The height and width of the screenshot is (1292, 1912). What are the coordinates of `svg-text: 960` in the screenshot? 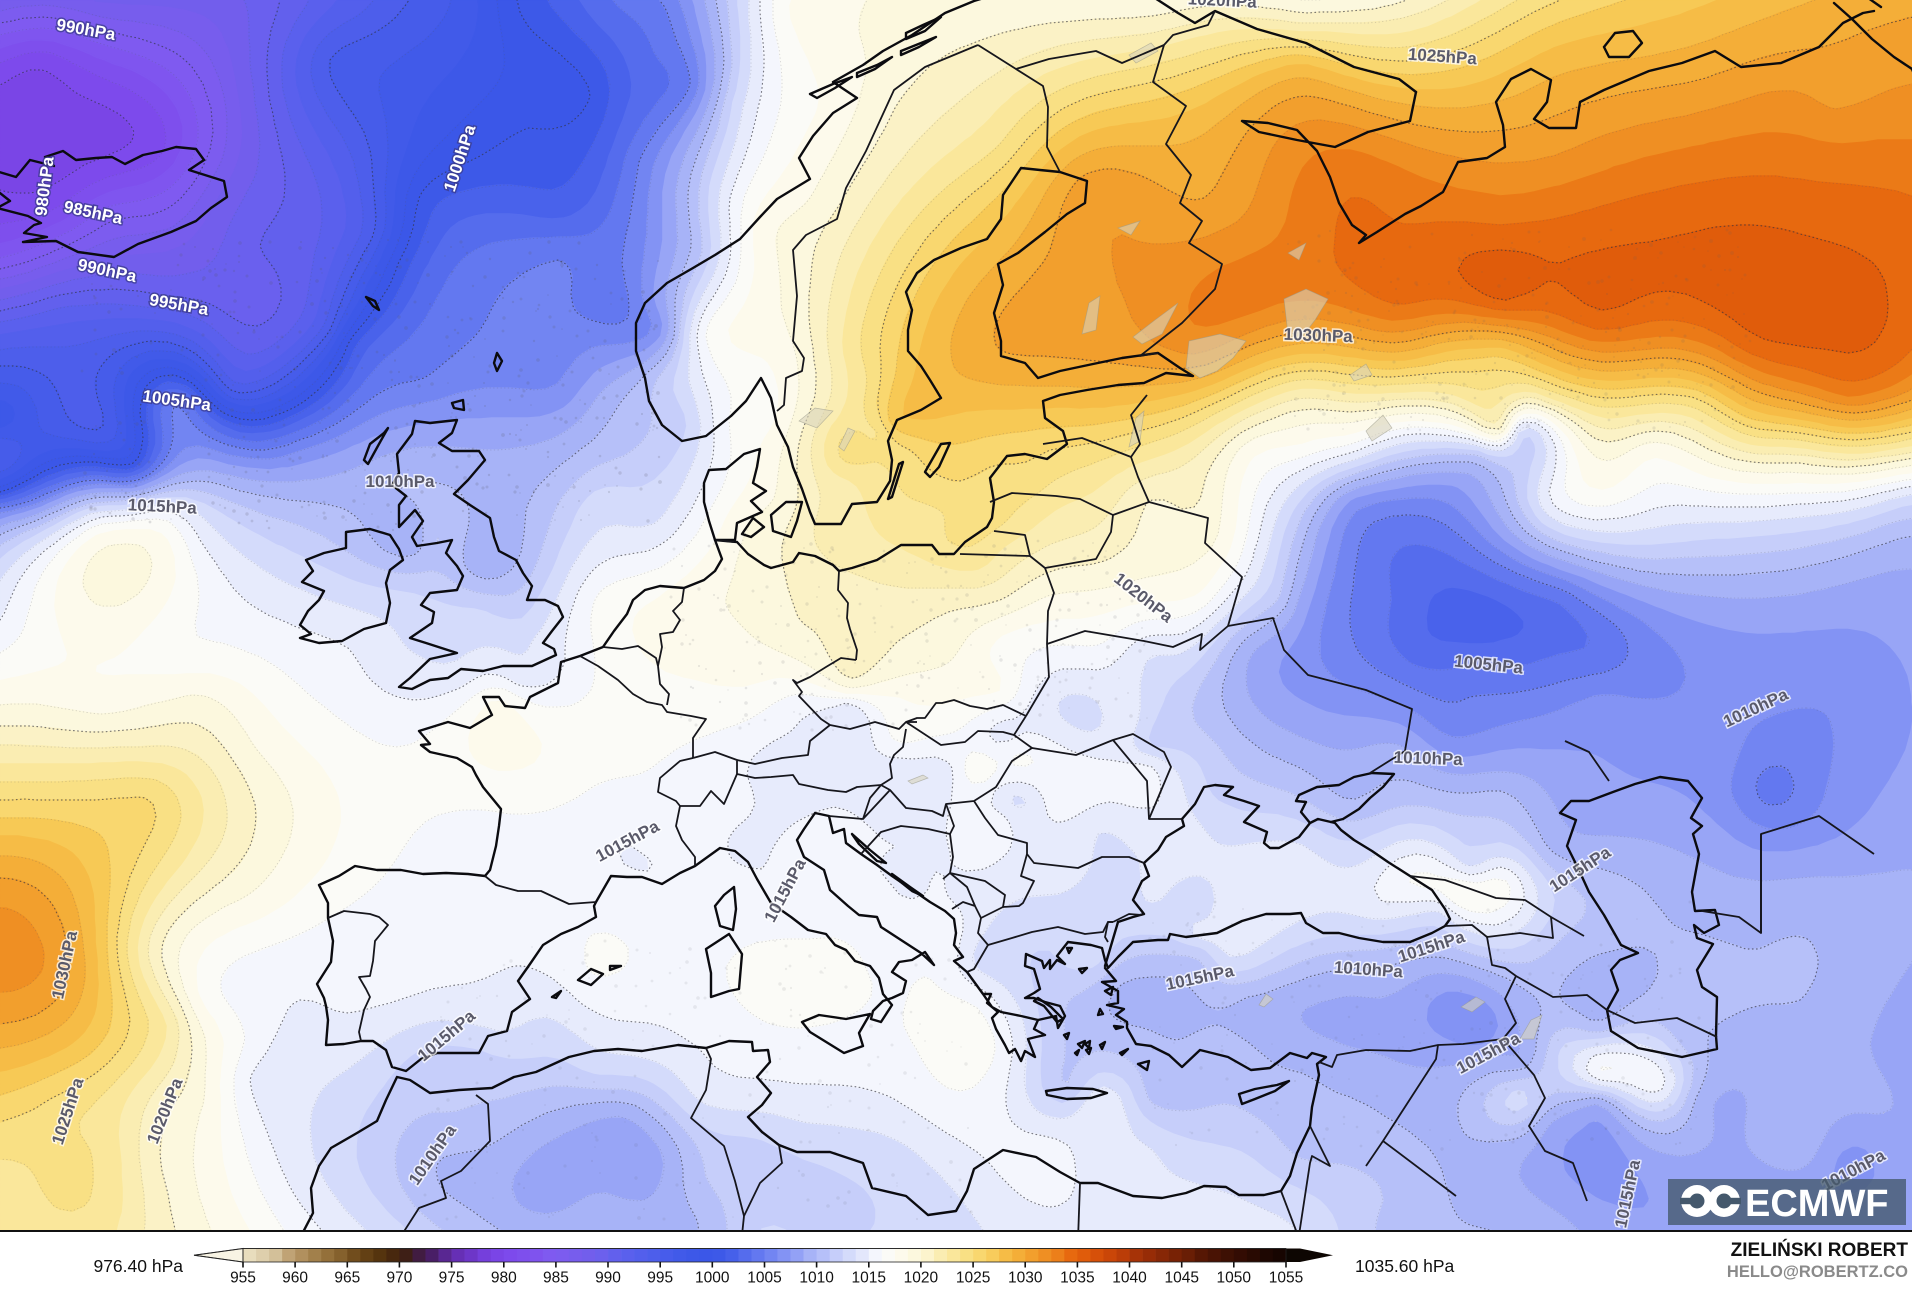 It's located at (295, 1278).